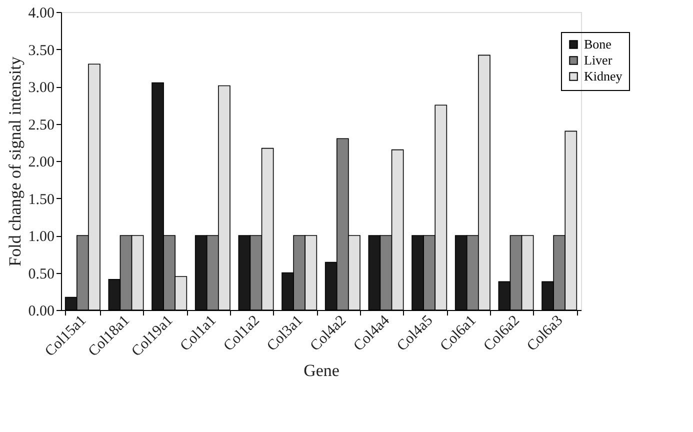 This screenshot has height=432, width=693. Describe the element at coordinates (41, 162) in the screenshot. I see `y-tick-label: 2.00` at that location.